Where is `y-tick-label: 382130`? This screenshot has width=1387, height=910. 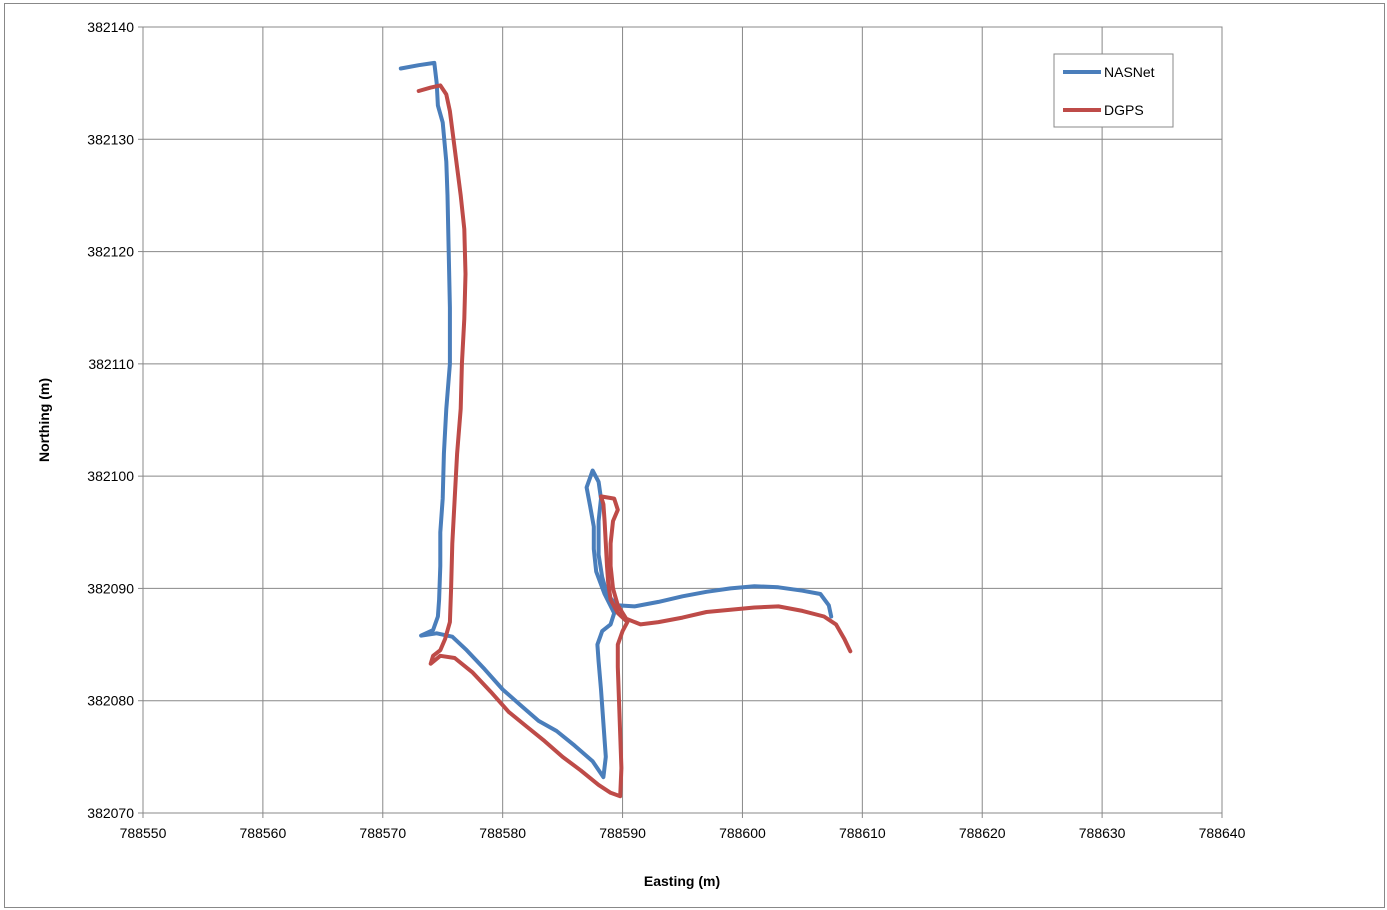 y-tick-label: 382130 is located at coordinates (110, 139).